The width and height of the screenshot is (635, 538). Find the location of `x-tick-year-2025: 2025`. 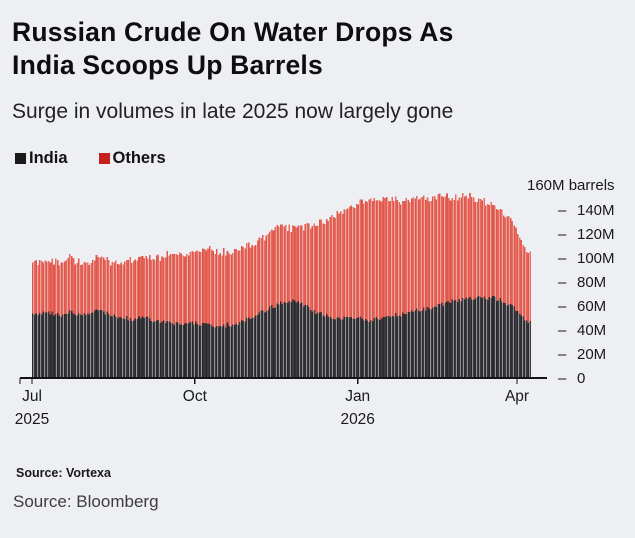

x-tick-year-2025: 2025 is located at coordinates (32, 419).